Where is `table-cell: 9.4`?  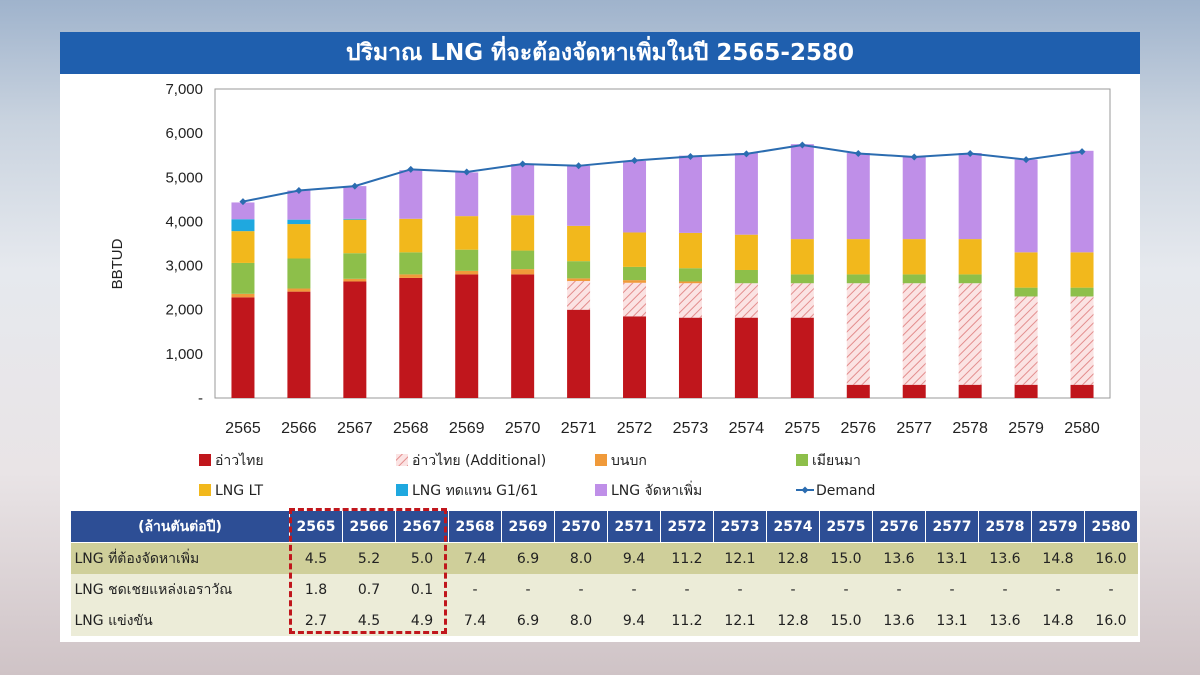 table-cell: 9.4 is located at coordinates (634, 620).